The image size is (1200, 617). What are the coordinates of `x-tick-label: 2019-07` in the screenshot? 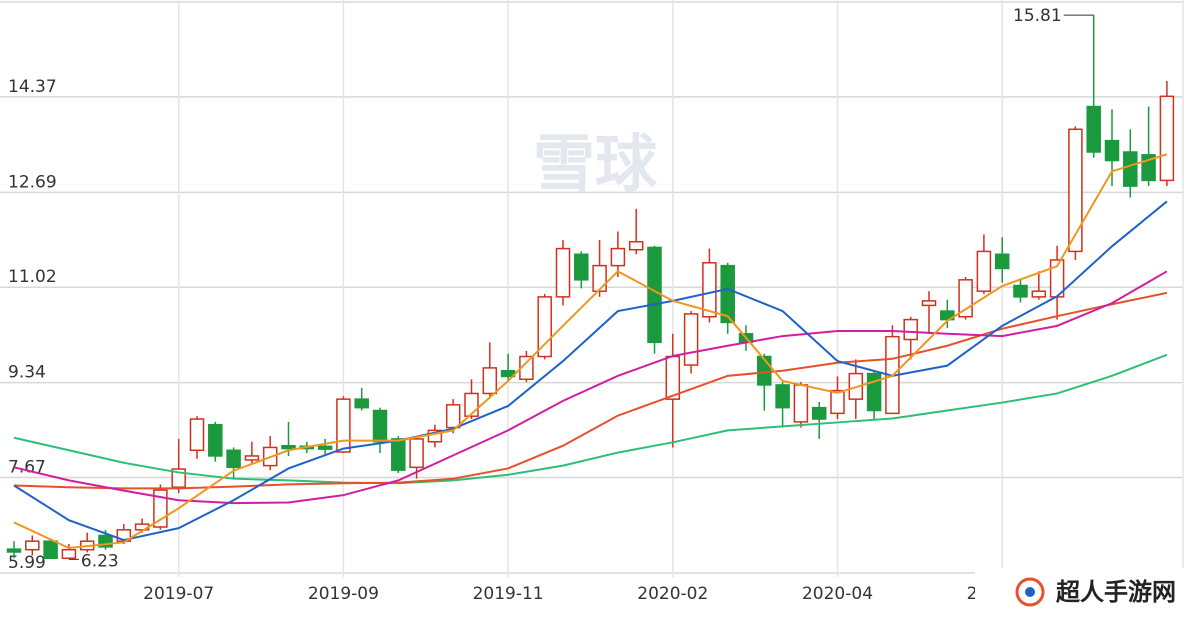 It's located at (178, 594).